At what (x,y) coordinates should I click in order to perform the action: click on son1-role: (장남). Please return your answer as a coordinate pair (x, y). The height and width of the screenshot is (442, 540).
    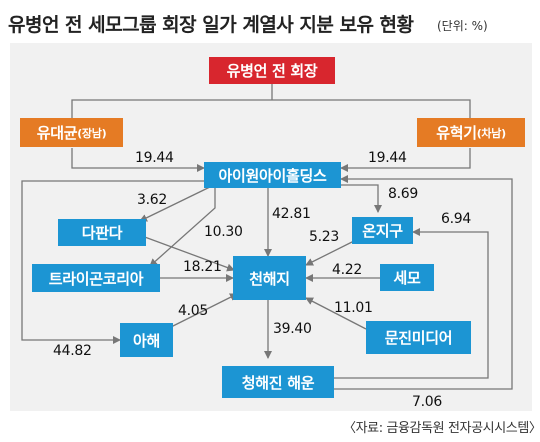
    Looking at the image, I should click on (92, 133).